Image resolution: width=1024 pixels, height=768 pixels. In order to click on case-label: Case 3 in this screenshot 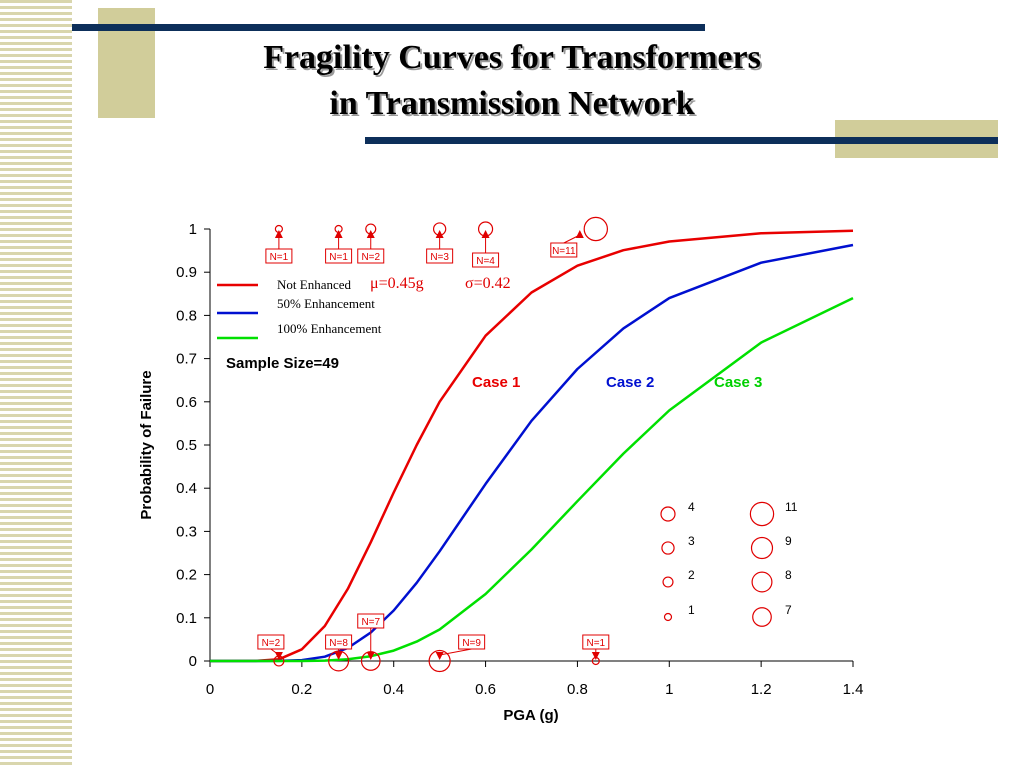, I will do `click(738, 382)`.